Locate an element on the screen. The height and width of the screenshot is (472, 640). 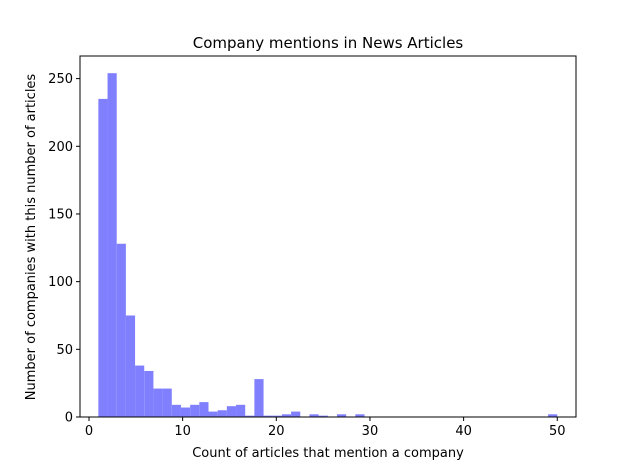
x-axis-label: Count of articles that mention a company is located at coordinates (328, 453).